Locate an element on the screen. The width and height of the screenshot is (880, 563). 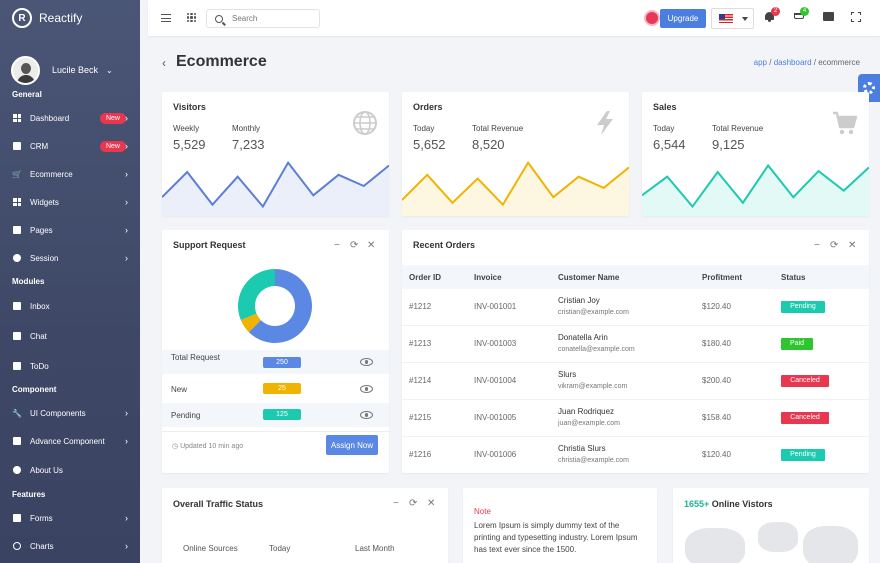
user-profile: Lucile Beck ⌄ is located at coordinates (70, 70).